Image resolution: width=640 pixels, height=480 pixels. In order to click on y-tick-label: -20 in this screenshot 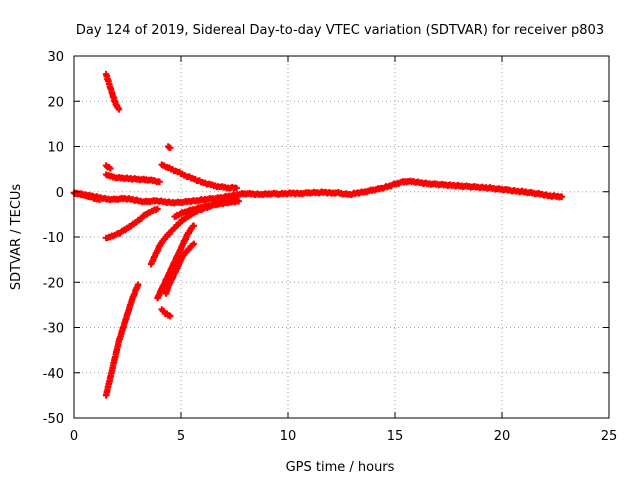, I will do `click(53, 283)`.